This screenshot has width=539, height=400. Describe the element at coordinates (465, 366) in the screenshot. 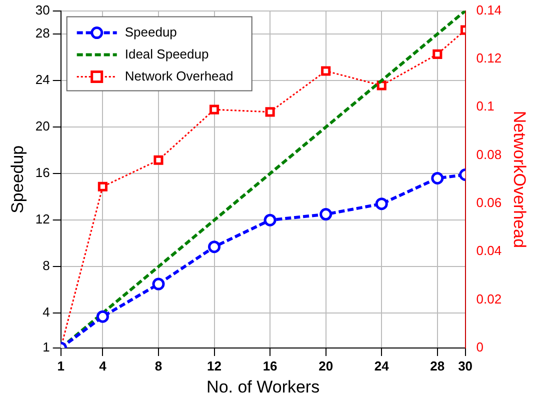

I see `x-tick-label: 30` at that location.